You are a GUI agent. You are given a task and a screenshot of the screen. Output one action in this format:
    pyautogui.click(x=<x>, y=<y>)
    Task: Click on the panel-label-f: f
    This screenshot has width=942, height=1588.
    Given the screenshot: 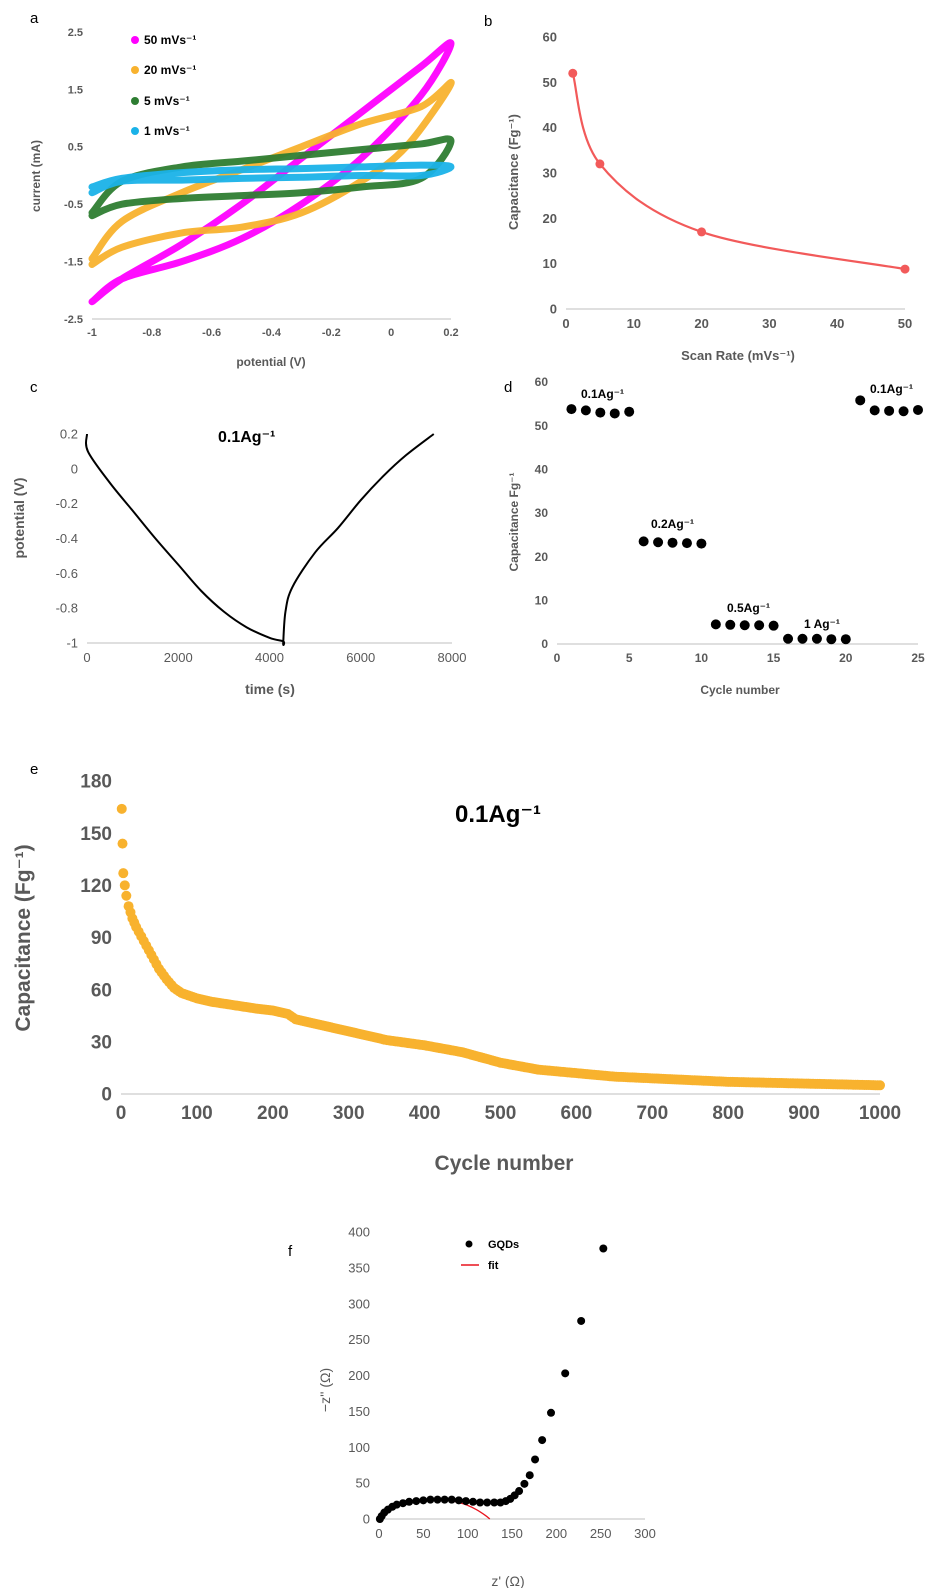 What is the action you would take?
    pyautogui.click(x=290, y=1251)
    